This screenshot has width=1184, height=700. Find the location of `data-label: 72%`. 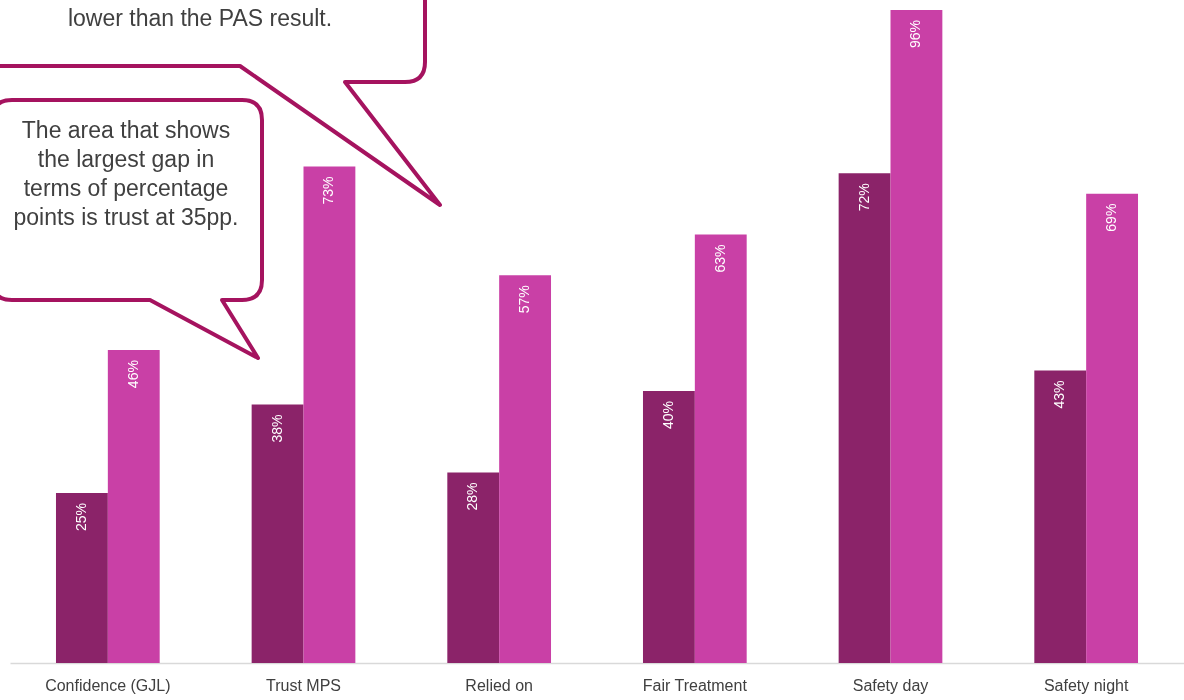

data-label: 72% is located at coordinates (863, 197).